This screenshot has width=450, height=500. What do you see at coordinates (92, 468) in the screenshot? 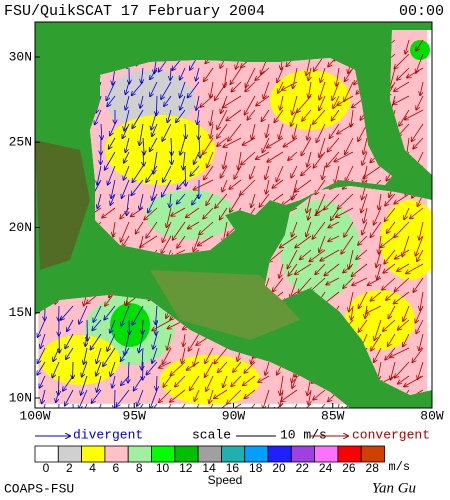
I see `colorbar-tick: 4` at bounding box center [92, 468].